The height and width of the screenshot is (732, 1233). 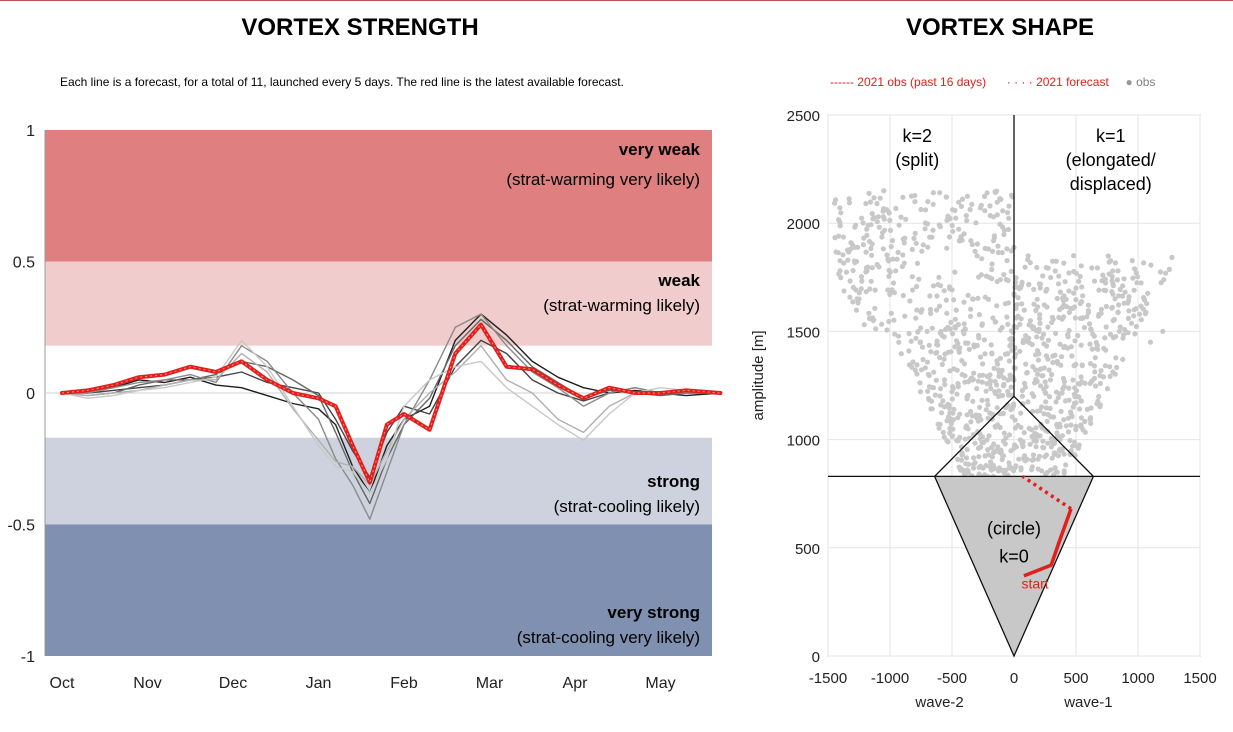 What do you see at coordinates (24, 263) in the screenshot?
I see `y-tick-label: 0.5` at bounding box center [24, 263].